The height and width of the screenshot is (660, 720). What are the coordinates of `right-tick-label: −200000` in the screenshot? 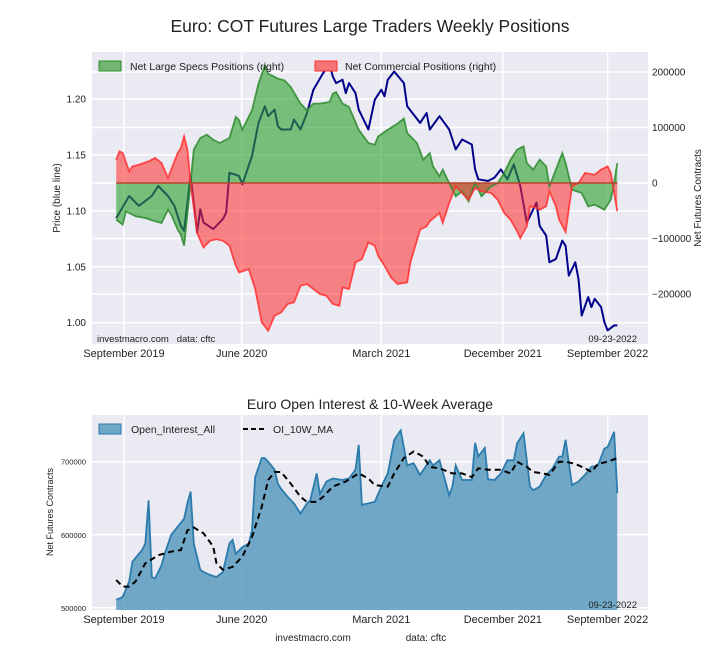 It's located at (672, 295).